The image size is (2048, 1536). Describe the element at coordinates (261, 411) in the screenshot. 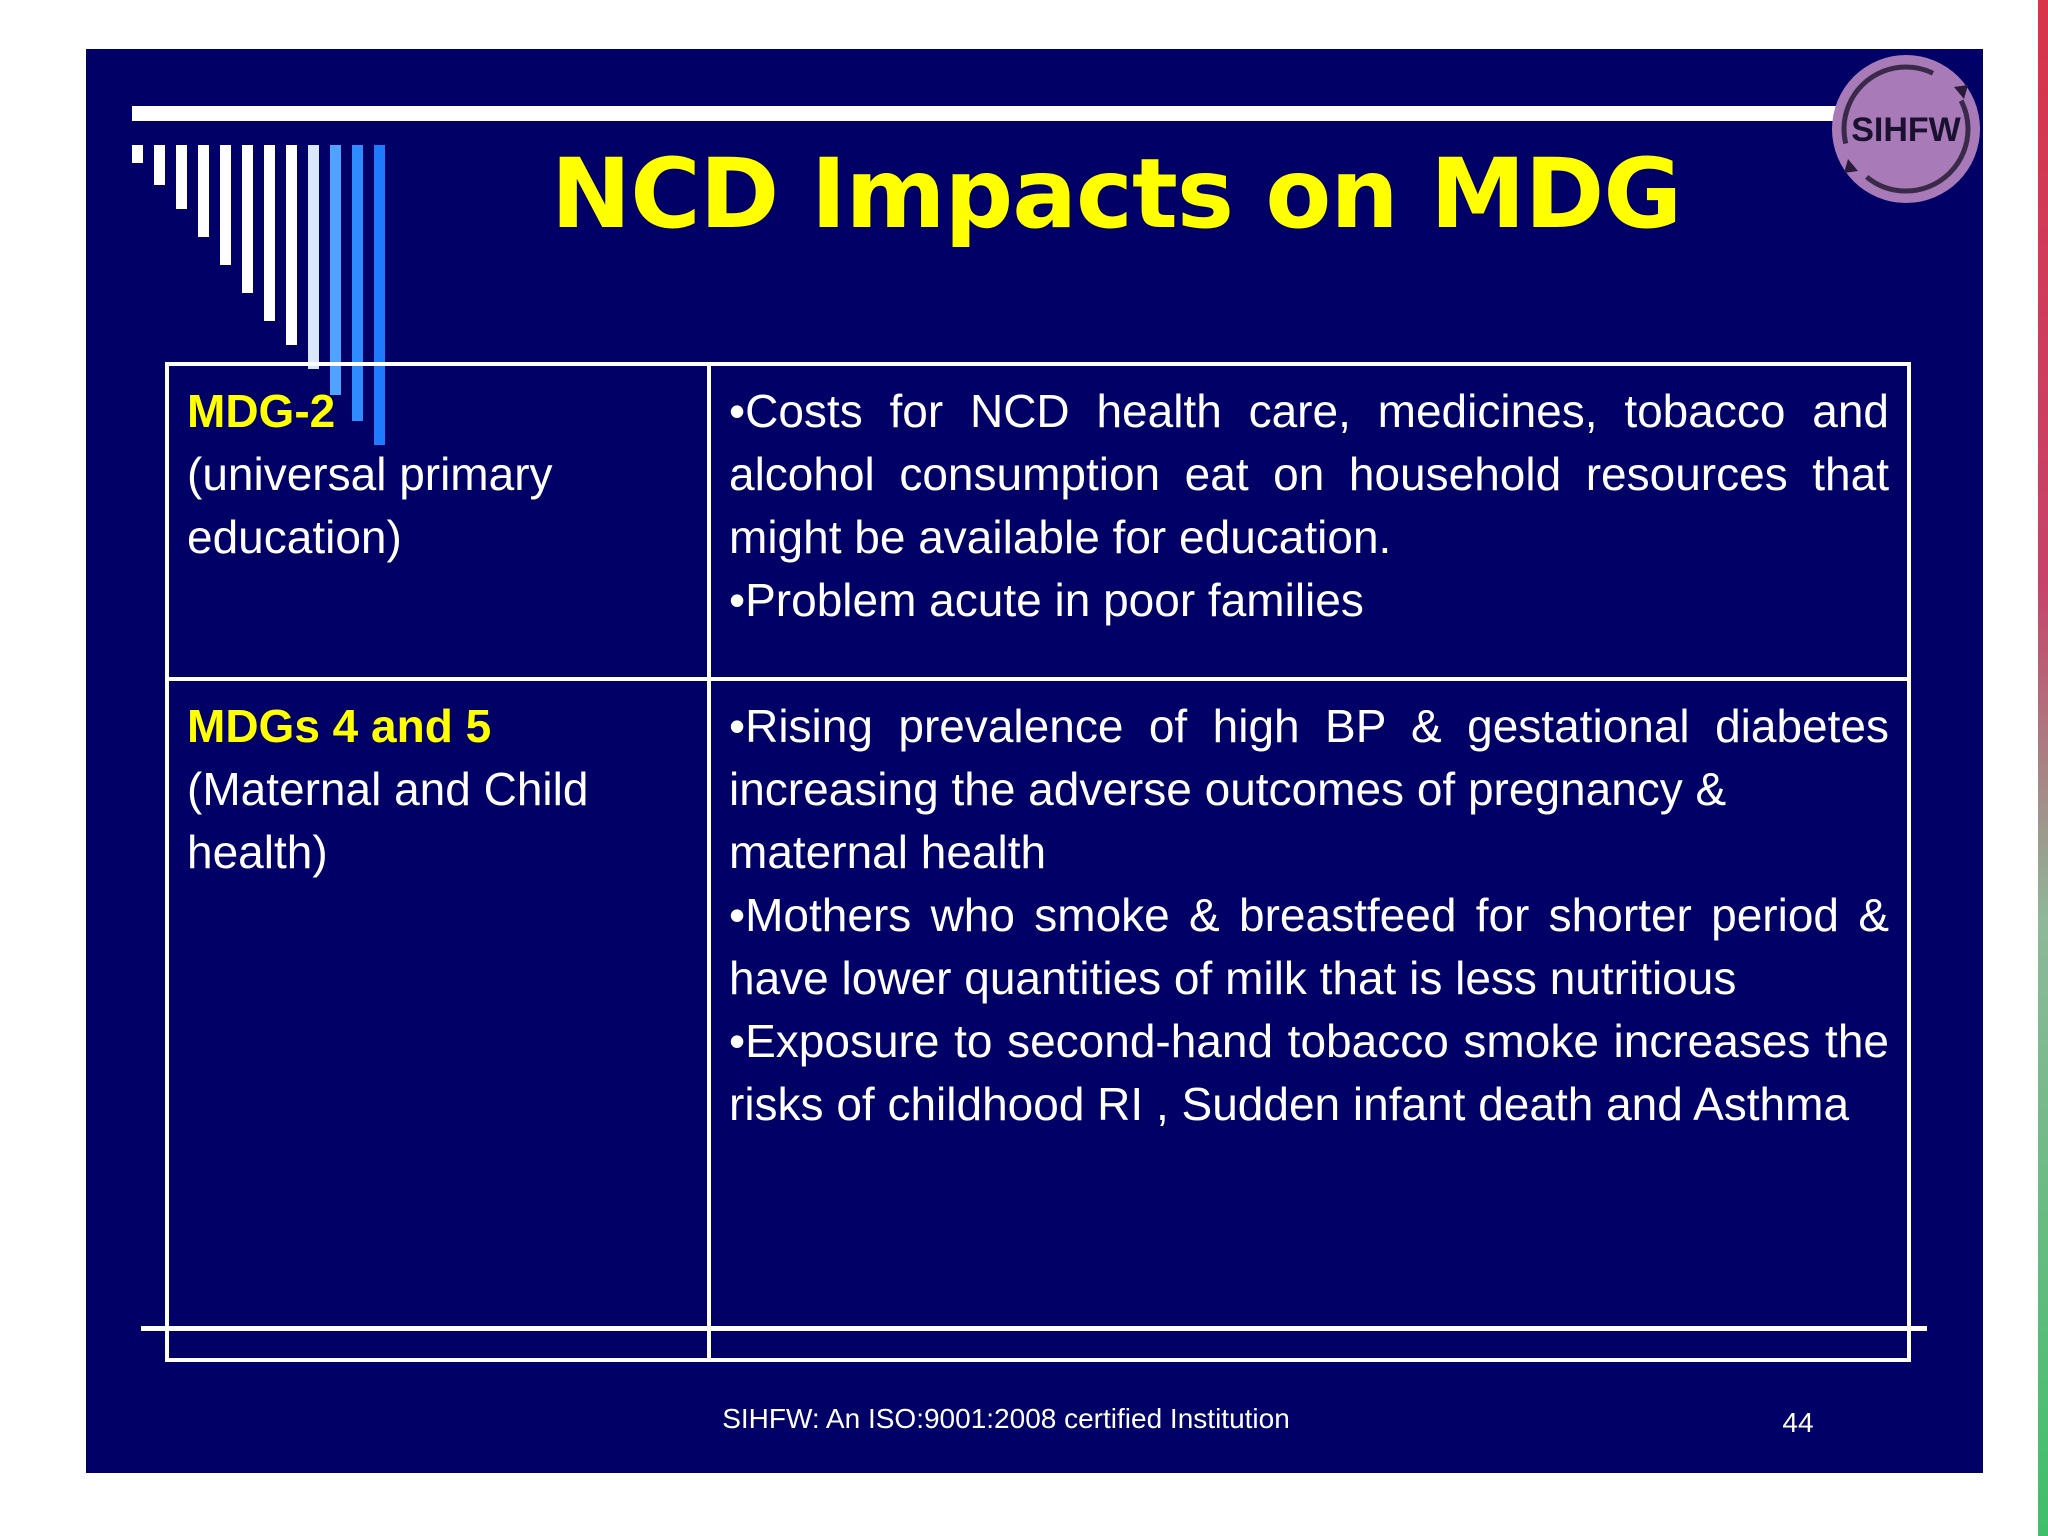

I see `mdg-label: MDG-2` at that location.